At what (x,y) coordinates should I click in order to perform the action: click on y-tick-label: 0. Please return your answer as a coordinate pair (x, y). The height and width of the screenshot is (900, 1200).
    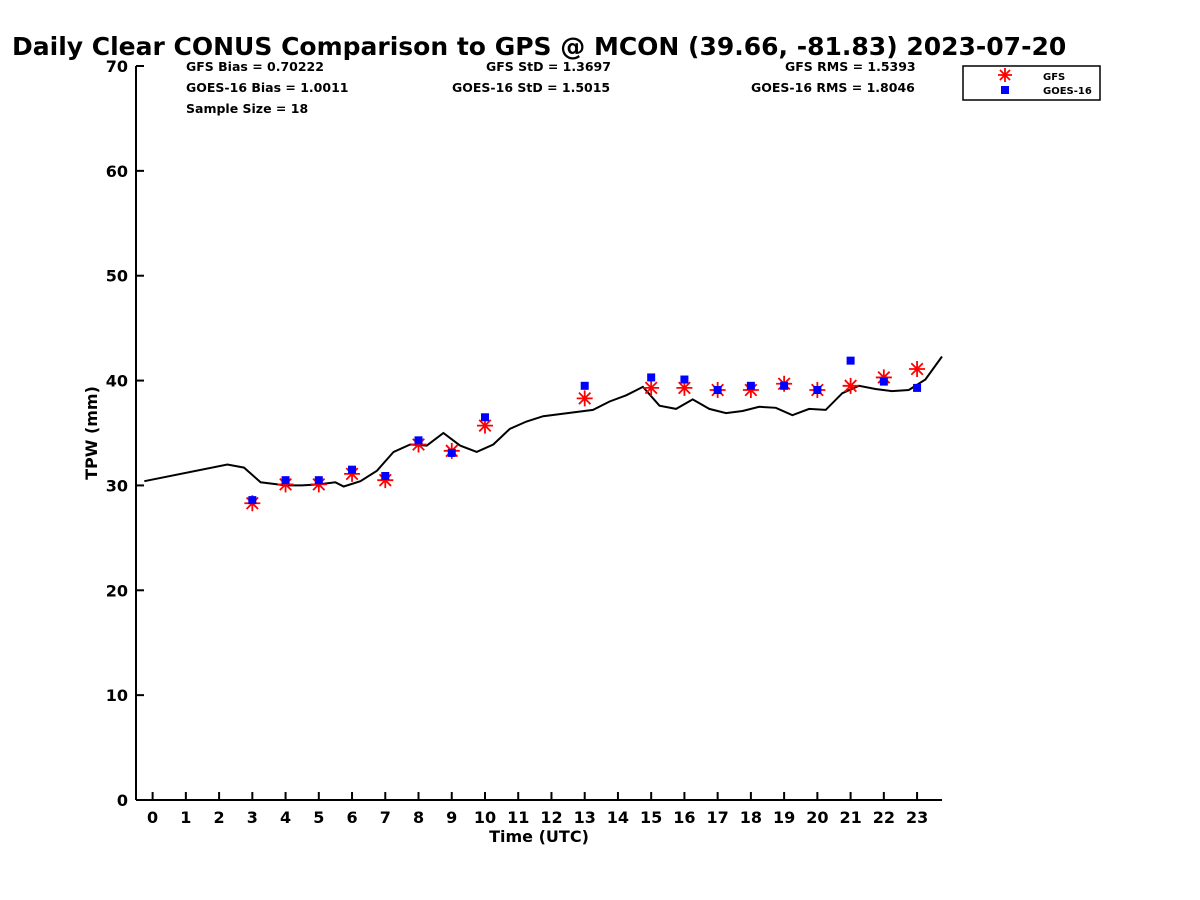
    Looking at the image, I should click on (122, 800).